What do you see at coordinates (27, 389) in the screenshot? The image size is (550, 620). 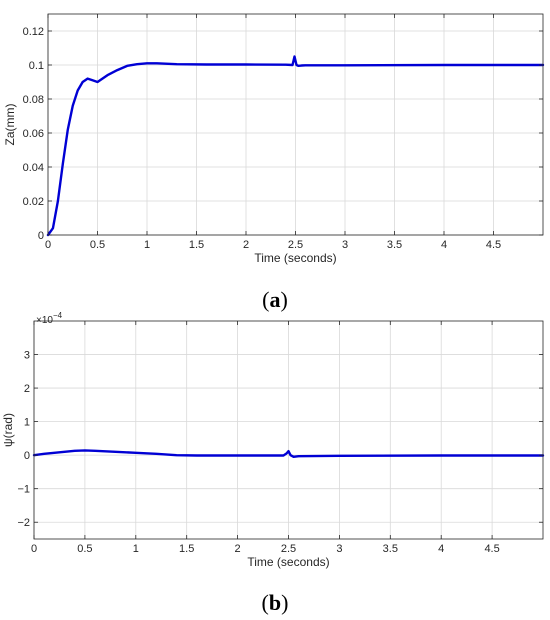 I see `y-tick-label: 2` at bounding box center [27, 389].